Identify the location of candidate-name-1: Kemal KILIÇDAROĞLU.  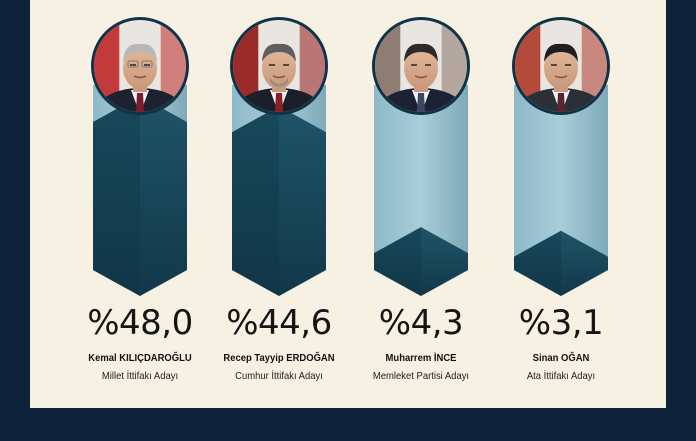
(140, 358).